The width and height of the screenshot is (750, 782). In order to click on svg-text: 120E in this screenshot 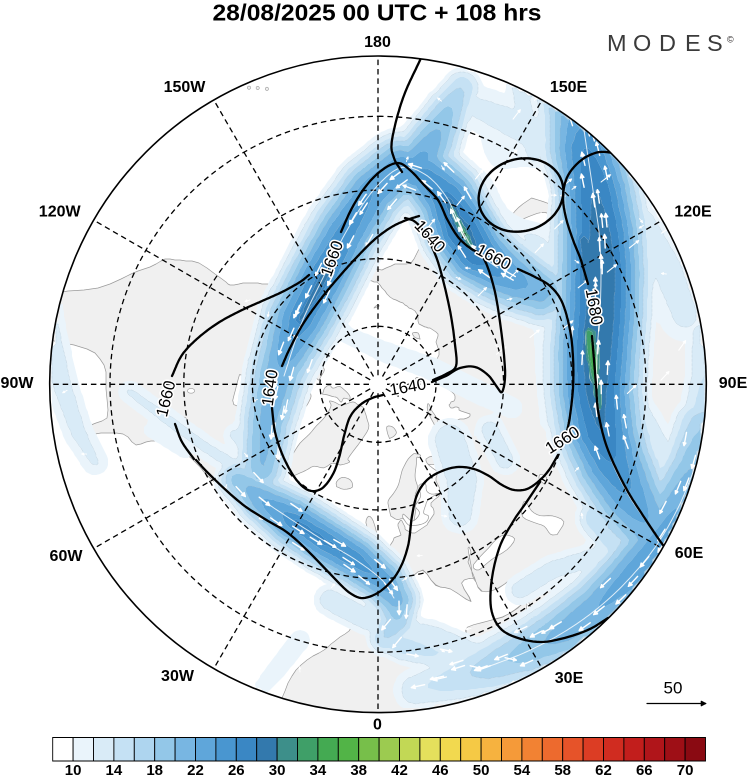, I will do `click(693, 212)`.